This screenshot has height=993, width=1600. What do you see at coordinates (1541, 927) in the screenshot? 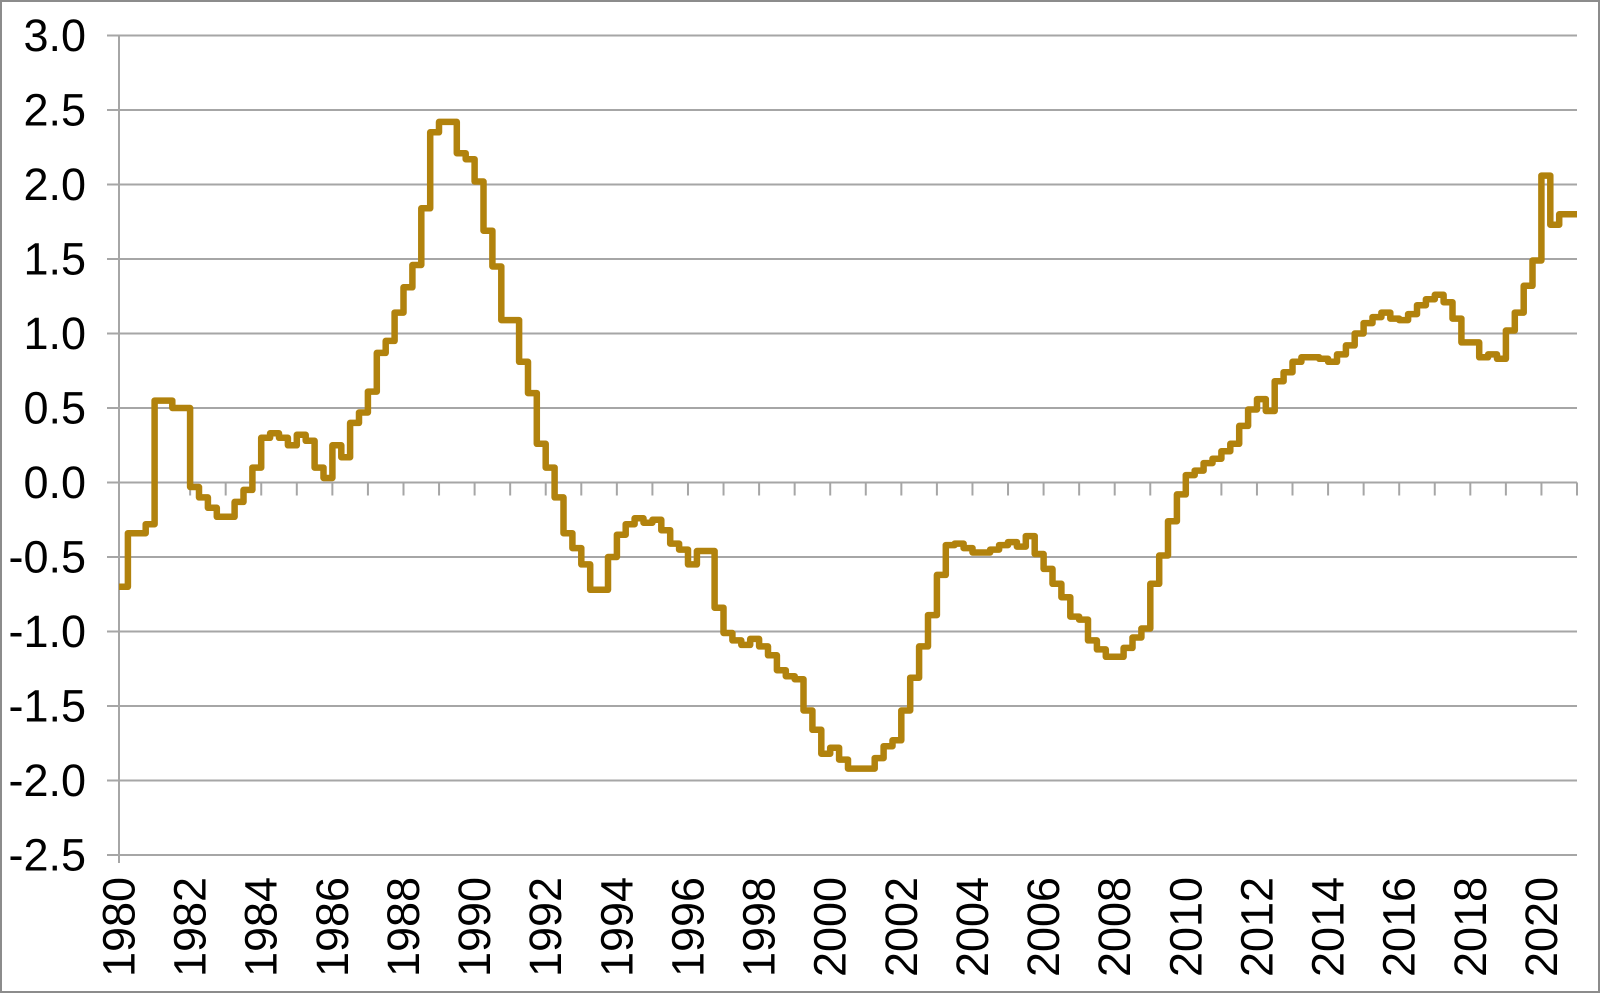
I see `x-axis-tick-label: 2020` at bounding box center [1541, 927].